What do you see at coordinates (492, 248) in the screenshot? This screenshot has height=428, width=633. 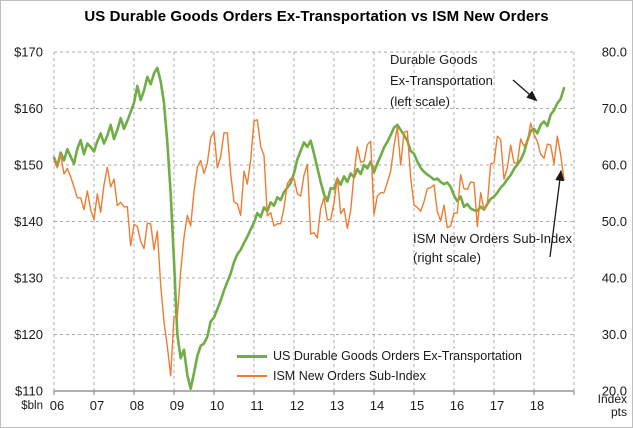 I see `annotation-ism: ISM New Orders Sub-Index (right scale)` at bounding box center [492, 248].